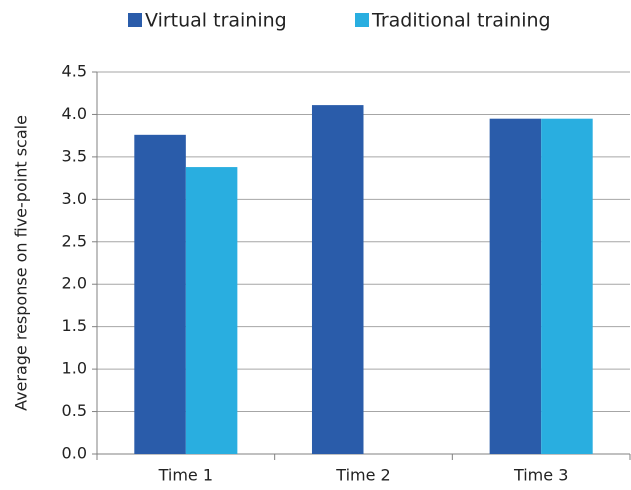 Image resolution: width=631 pixels, height=490 pixels. Describe the element at coordinates (185, 475) in the screenshot. I see `x-tick-label: Time 1` at that location.